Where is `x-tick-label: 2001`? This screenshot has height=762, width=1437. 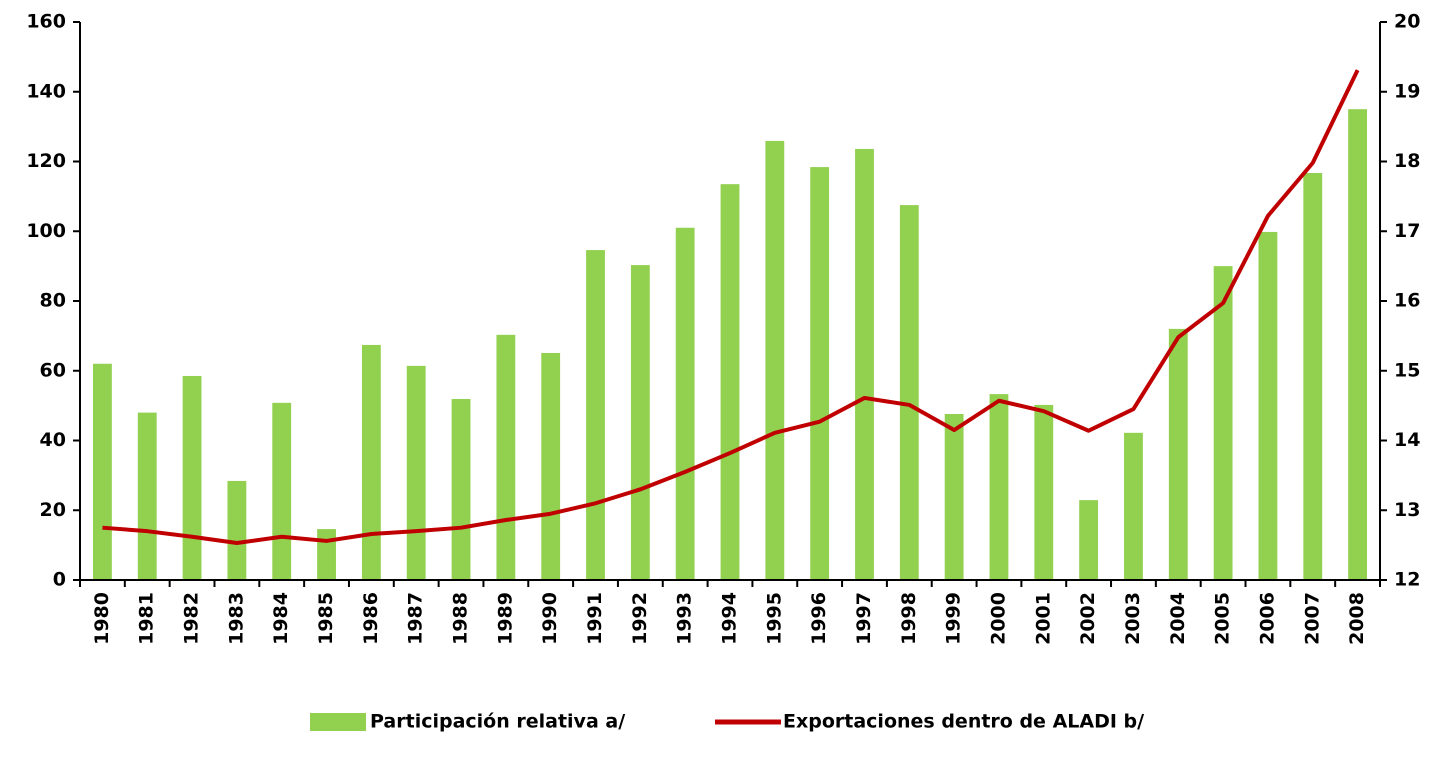 x-tick-label: 2001 is located at coordinates (1043, 618).